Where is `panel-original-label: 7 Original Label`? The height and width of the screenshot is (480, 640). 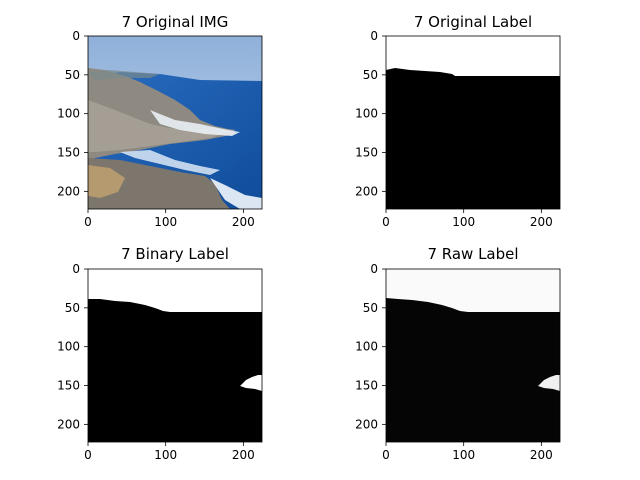
panel-original-label: 7 Original Label is located at coordinates (473, 111).